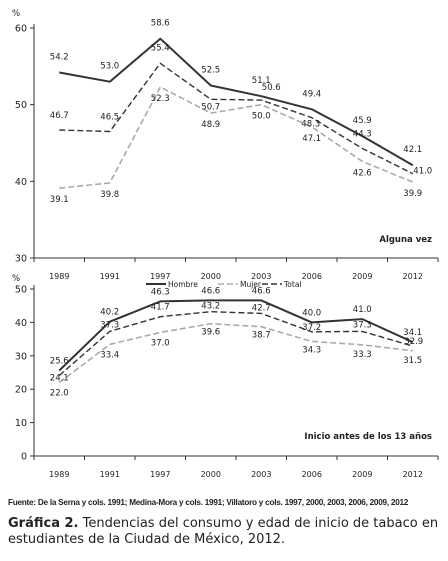  I want to click on y-tick-label: 20, so click(21, 390).